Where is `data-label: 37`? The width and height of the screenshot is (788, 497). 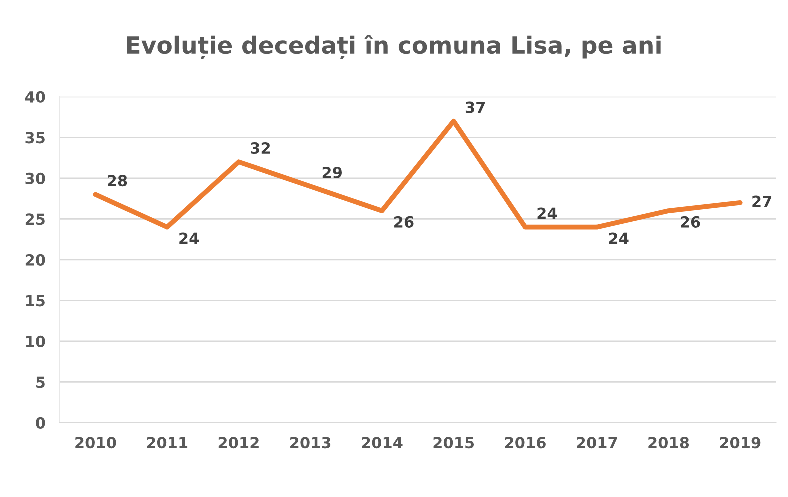
data-label: 37 is located at coordinates (476, 108).